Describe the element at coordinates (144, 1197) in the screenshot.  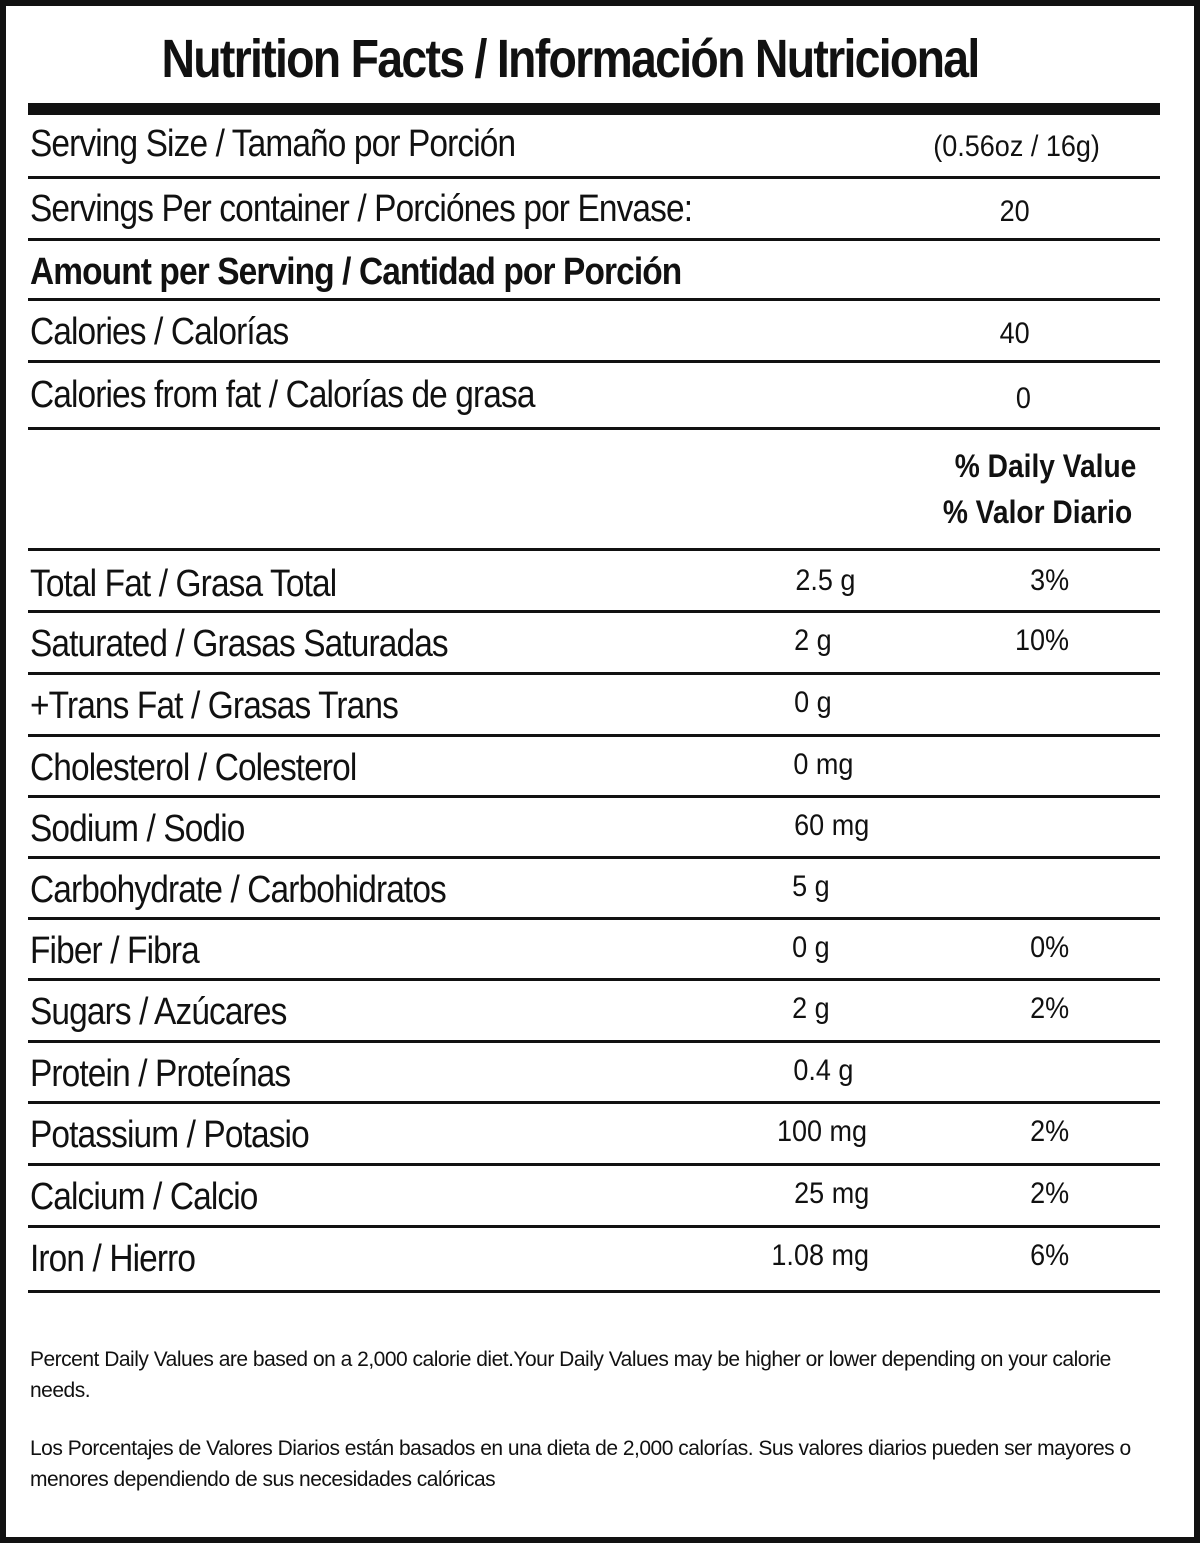
I see `nutrient-label: Calcium / Calcio` at that location.